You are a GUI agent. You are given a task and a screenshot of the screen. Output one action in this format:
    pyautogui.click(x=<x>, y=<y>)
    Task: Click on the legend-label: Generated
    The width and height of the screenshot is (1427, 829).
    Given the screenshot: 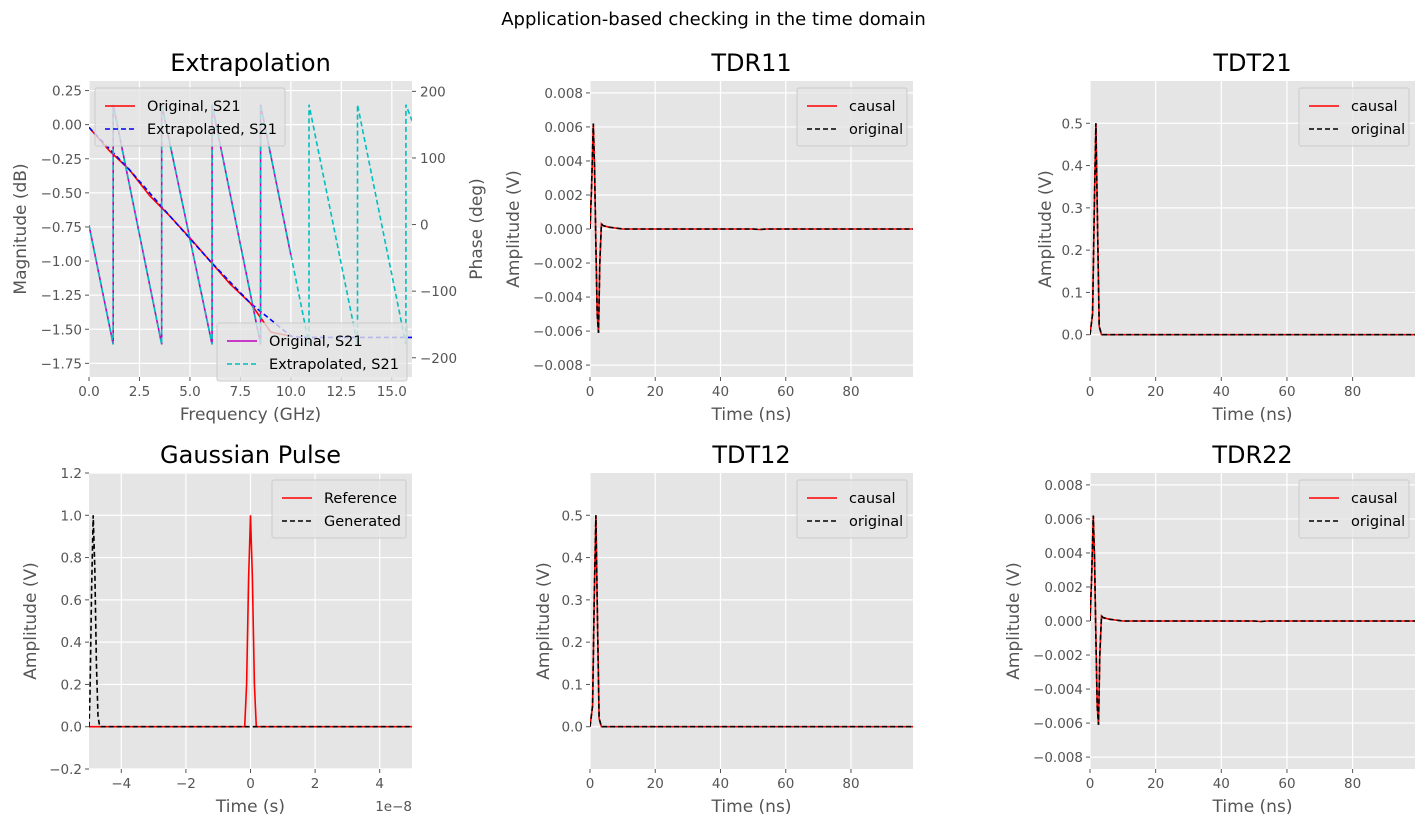 What is the action you would take?
    pyautogui.click(x=362, y=522)
    